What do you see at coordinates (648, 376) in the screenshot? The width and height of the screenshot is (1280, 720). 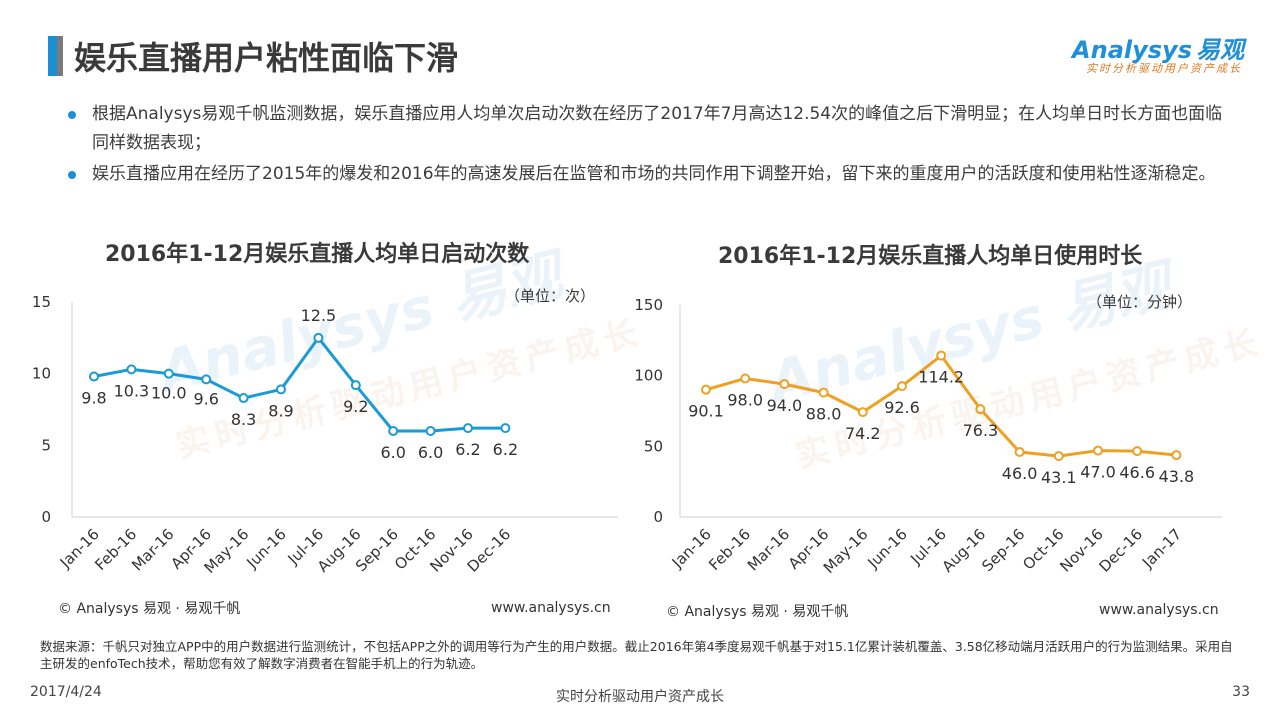 I see `y-tick-label: 100` at bounding box center [648, 376].